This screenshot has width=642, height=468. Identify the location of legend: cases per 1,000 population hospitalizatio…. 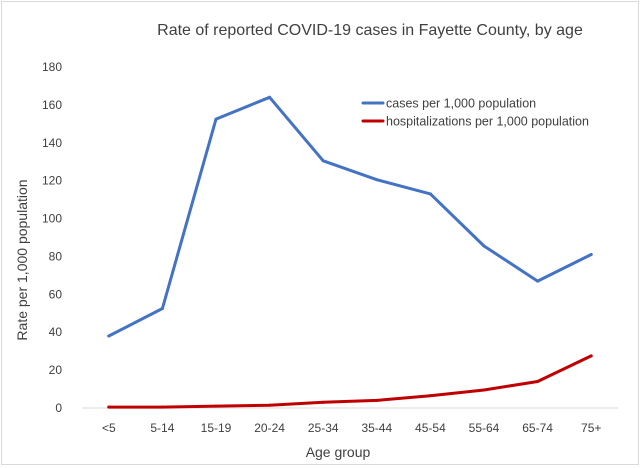
(475, 113).